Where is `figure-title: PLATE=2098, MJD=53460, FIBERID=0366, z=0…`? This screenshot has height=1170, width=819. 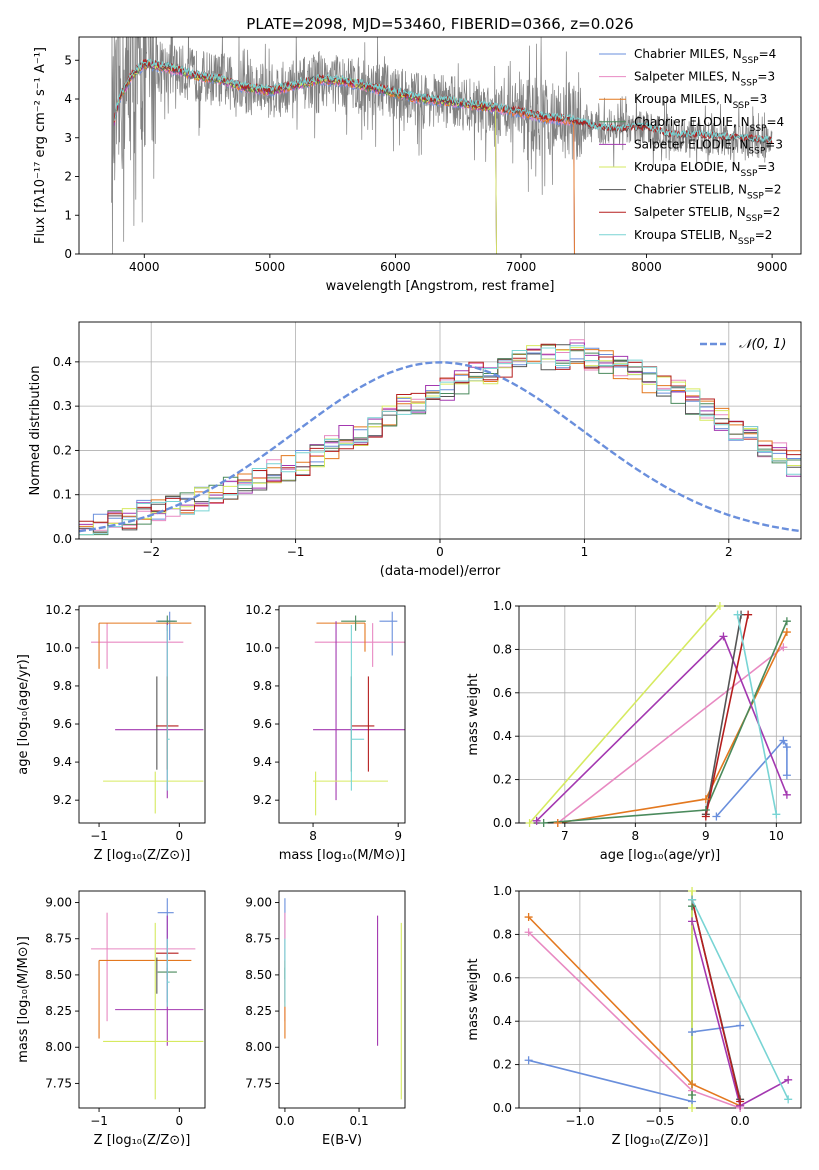 figure-title: PLATE=2098, MJD=53460, FIBERID=0366, z=0… is located at coordinates (439, 24).